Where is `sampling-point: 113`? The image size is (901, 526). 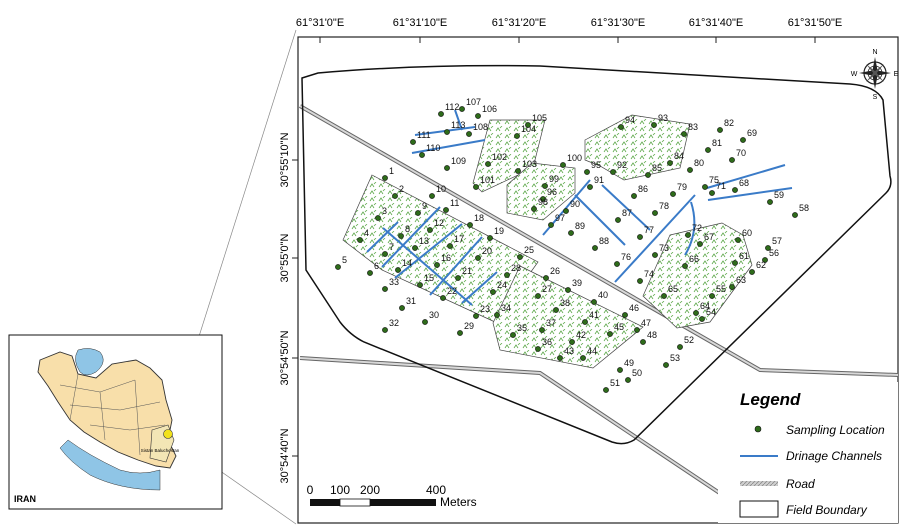 sampling-point: 113 is located at coordinates (454, 127).